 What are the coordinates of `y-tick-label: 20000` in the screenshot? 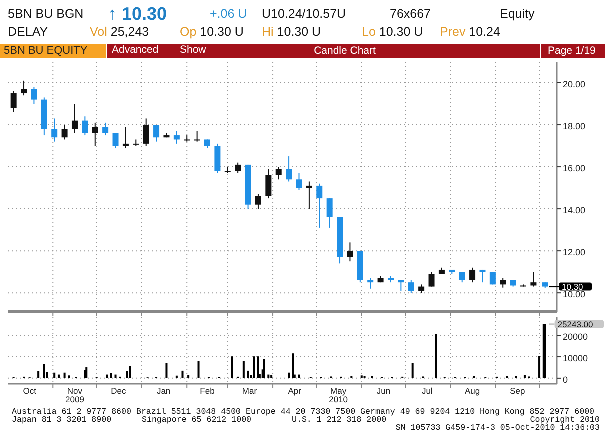 It's located at (575, 337).